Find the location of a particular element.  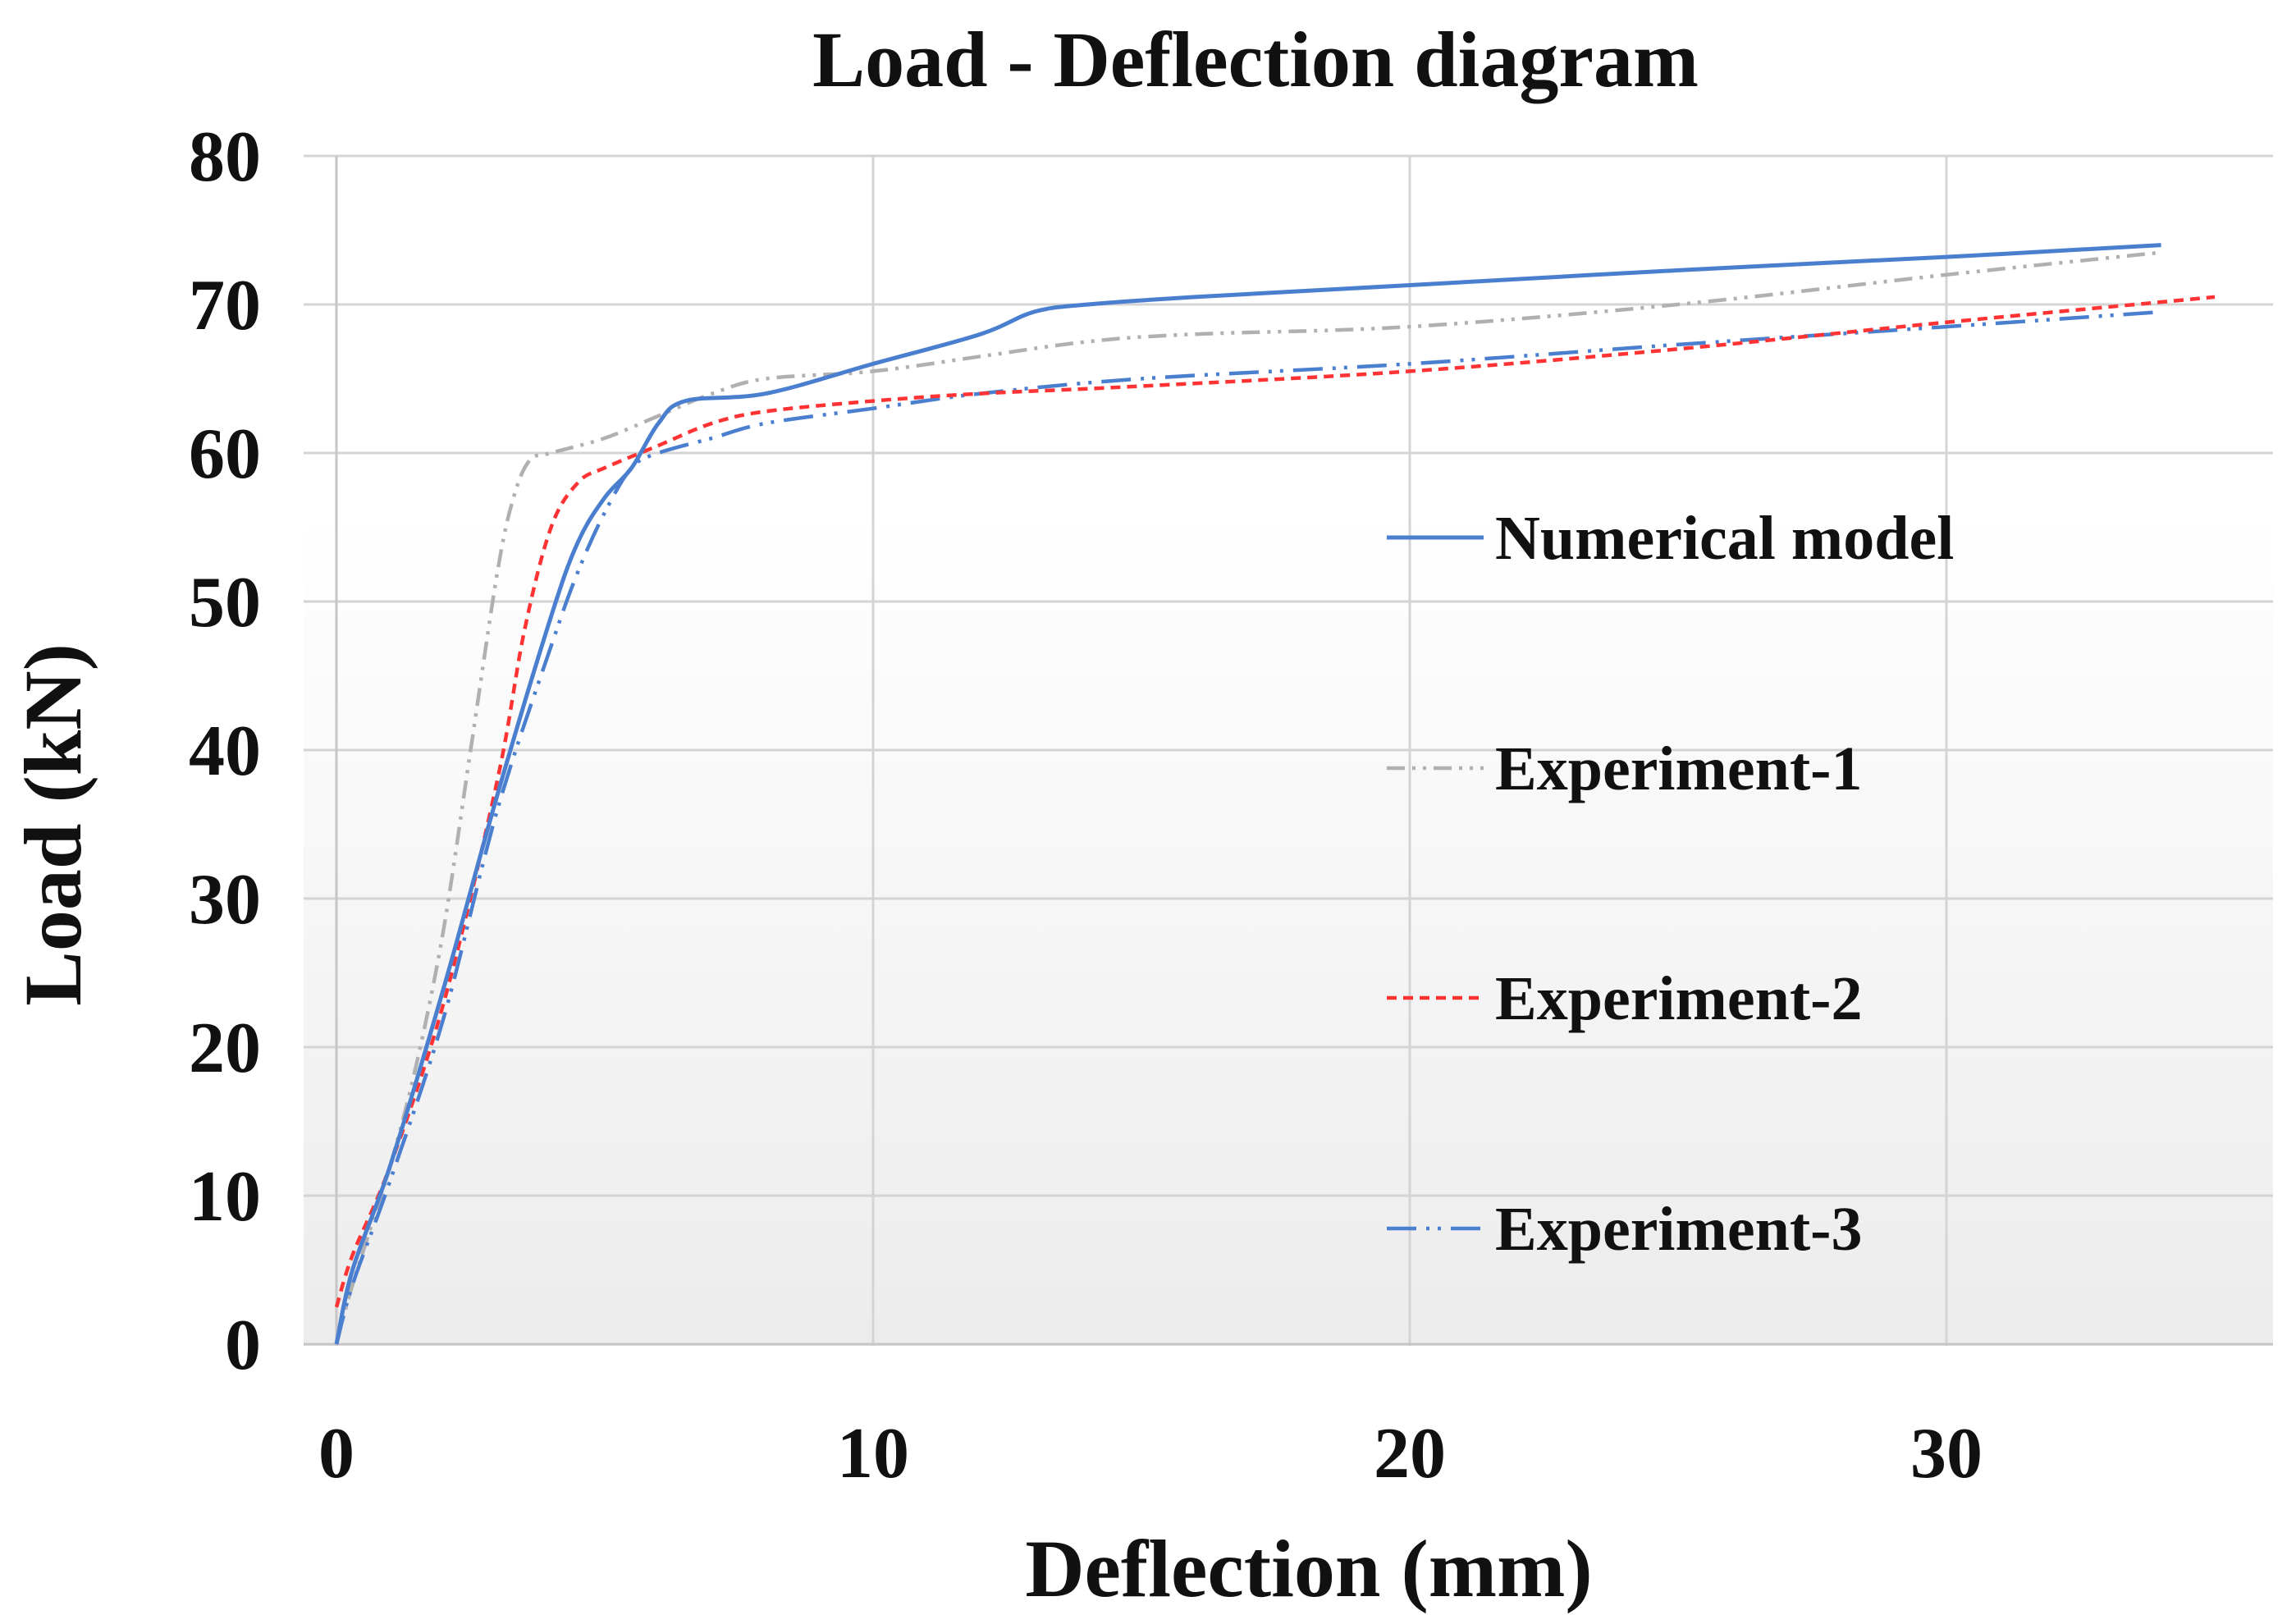

y-tick-label-20: 20 is located at coordinates (225, 1048).